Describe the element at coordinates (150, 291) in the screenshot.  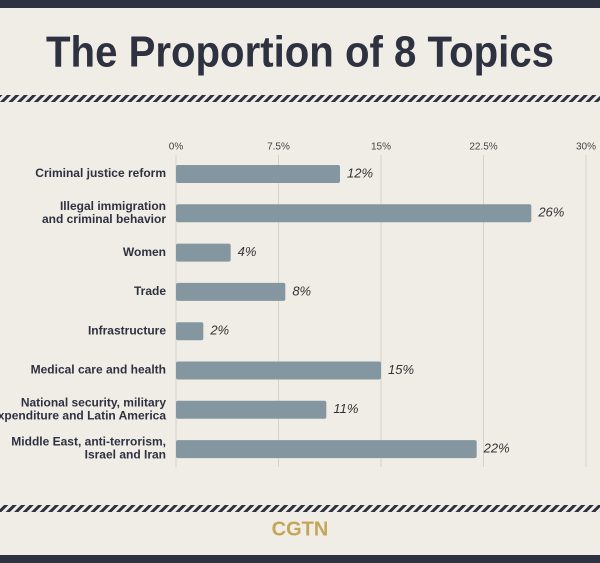
I see `y-tick-label: Trade` at that location.